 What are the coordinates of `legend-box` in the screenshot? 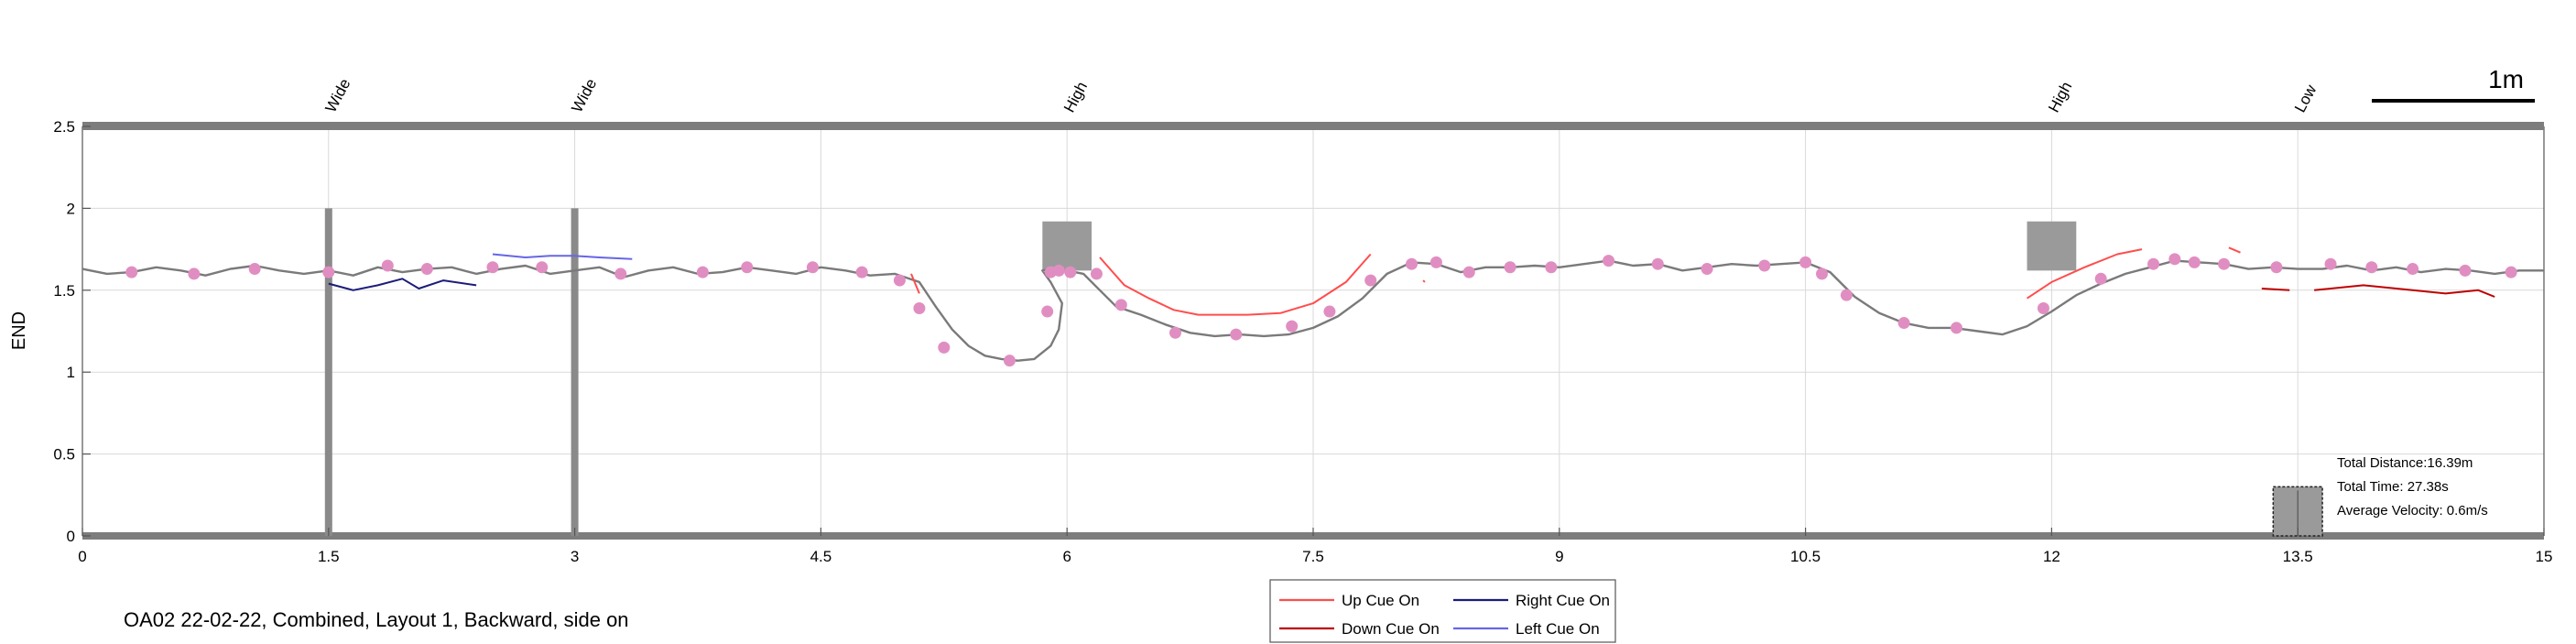 It's located at (1442, 611).